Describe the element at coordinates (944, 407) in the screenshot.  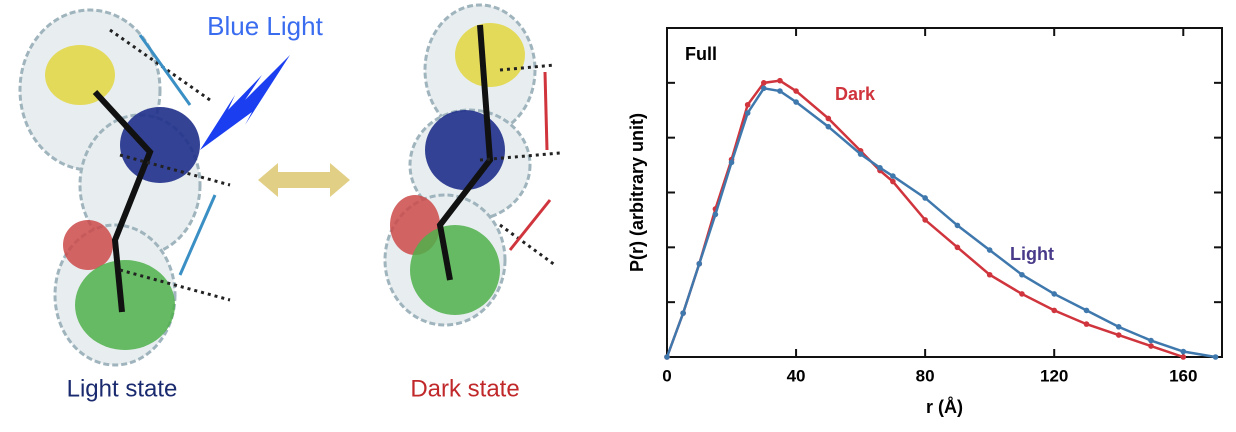
I see `x-axis-label: r (Å)` at that location.